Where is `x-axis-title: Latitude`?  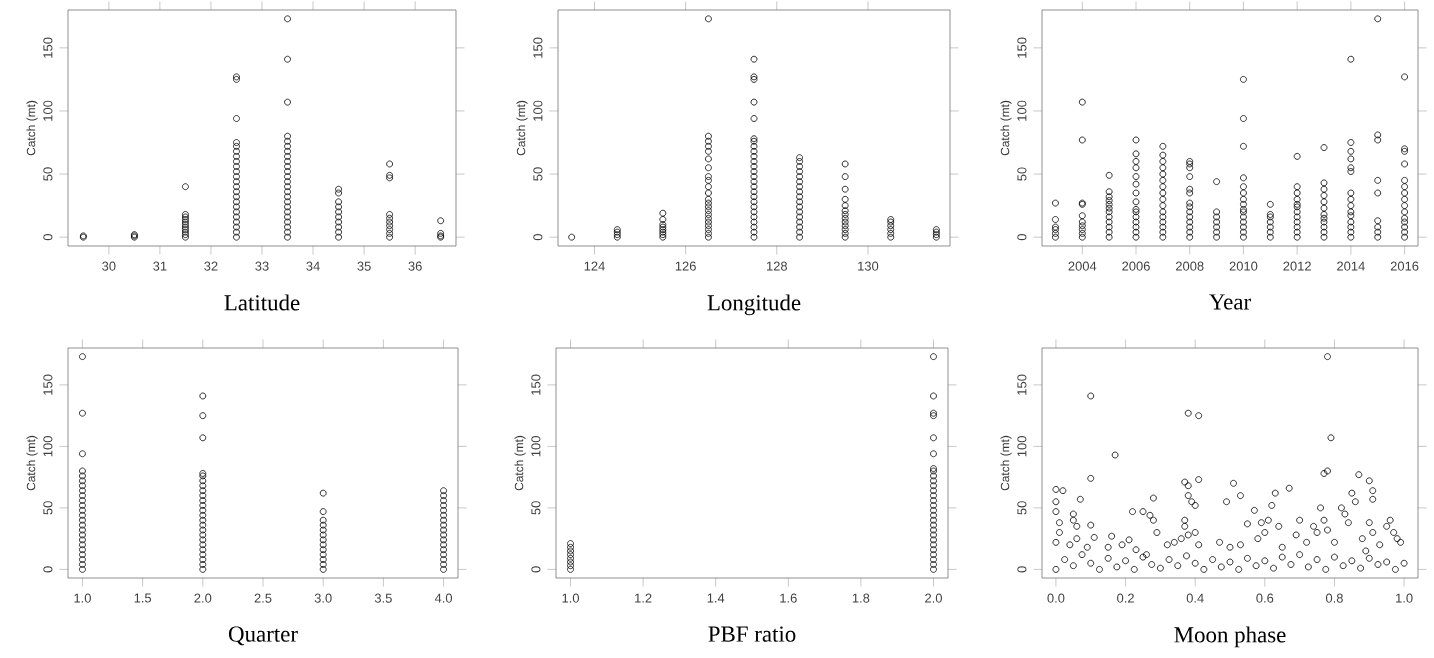
x-axis-title: Latitude is located at coordinates (262, 302).